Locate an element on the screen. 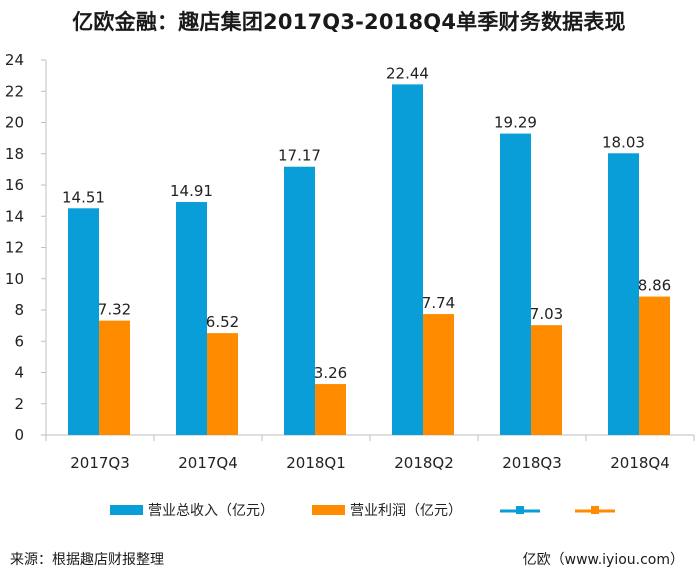  legend-label-revenue: 营业总收入（亿元） is located at coordinates (211, 511).